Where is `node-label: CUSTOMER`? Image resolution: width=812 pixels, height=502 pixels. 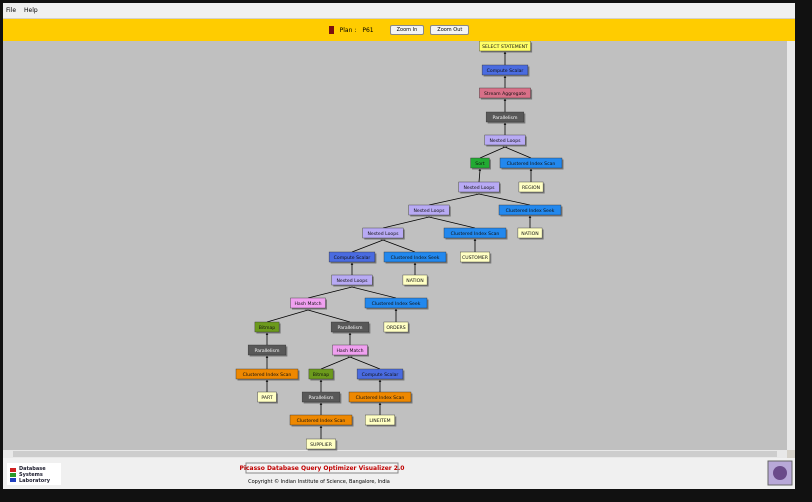 node-label: CUSTOMER is located at coordinates (475, 258).